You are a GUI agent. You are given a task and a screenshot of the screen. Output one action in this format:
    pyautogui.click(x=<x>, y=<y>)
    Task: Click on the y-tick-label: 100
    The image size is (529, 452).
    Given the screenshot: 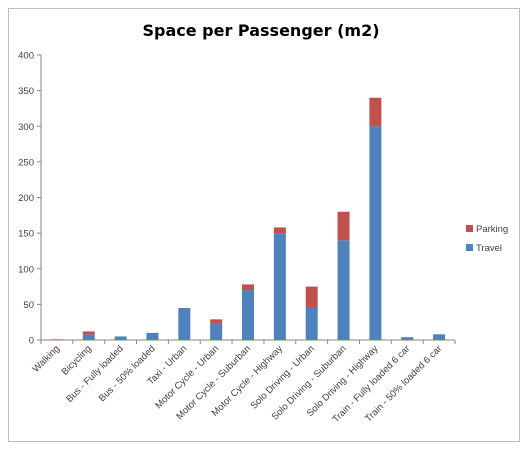 What is the action you would take?
    pyautogui.click(x=26, y=269)
    